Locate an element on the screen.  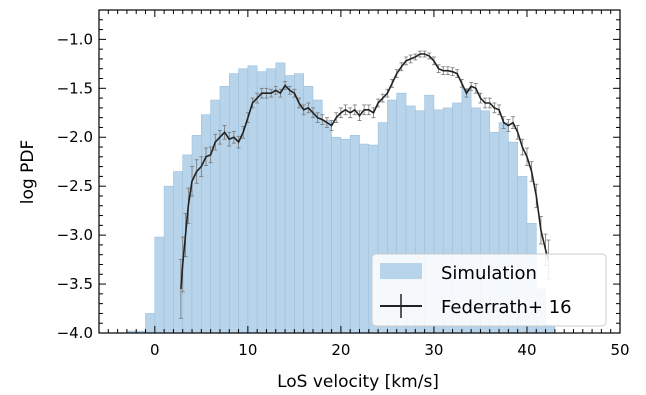
legend-swatch-simulation is located at coordinates (401, 271).